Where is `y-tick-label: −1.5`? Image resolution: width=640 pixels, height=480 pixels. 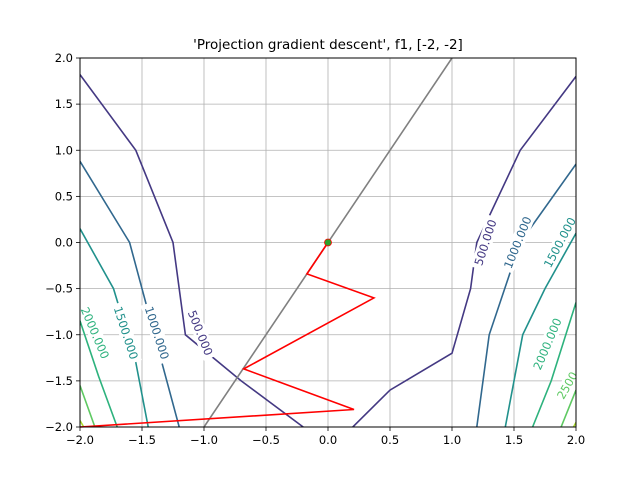
y-tick-label: −1.5 is located at coordinates (59, 381).